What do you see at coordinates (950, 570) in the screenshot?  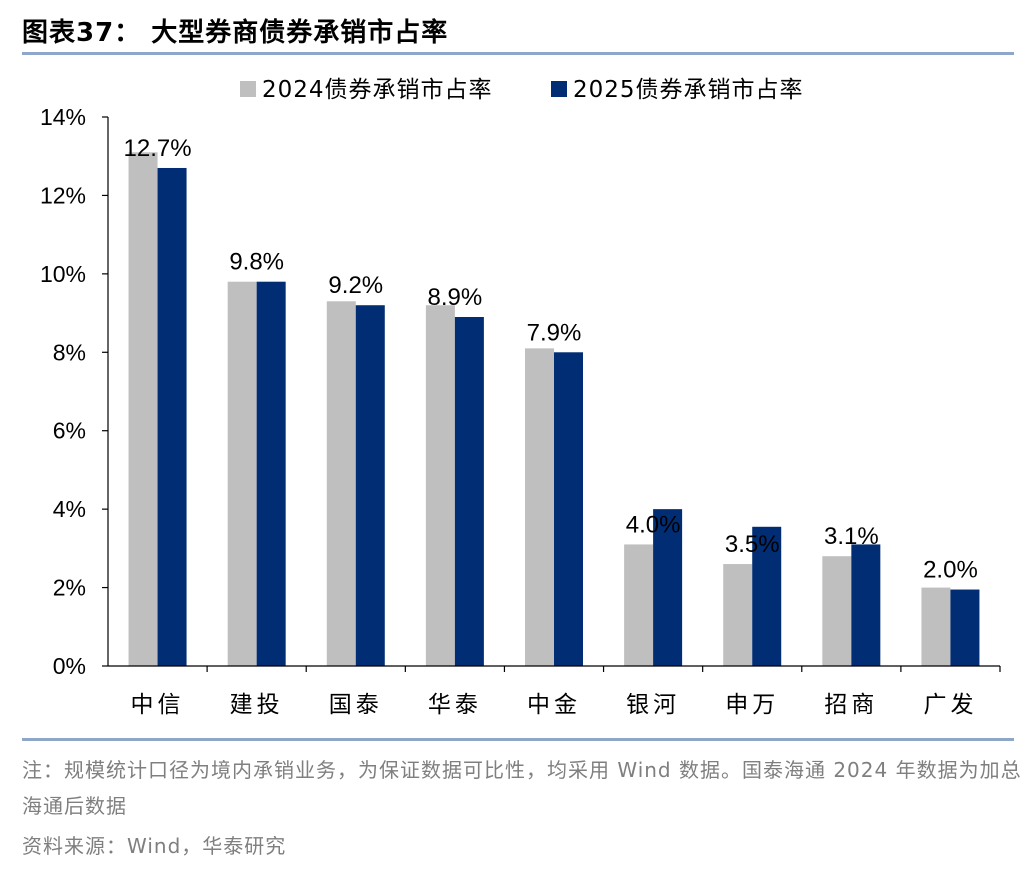 I see `data-label: 2.0%` at bounding box center [950, 570].